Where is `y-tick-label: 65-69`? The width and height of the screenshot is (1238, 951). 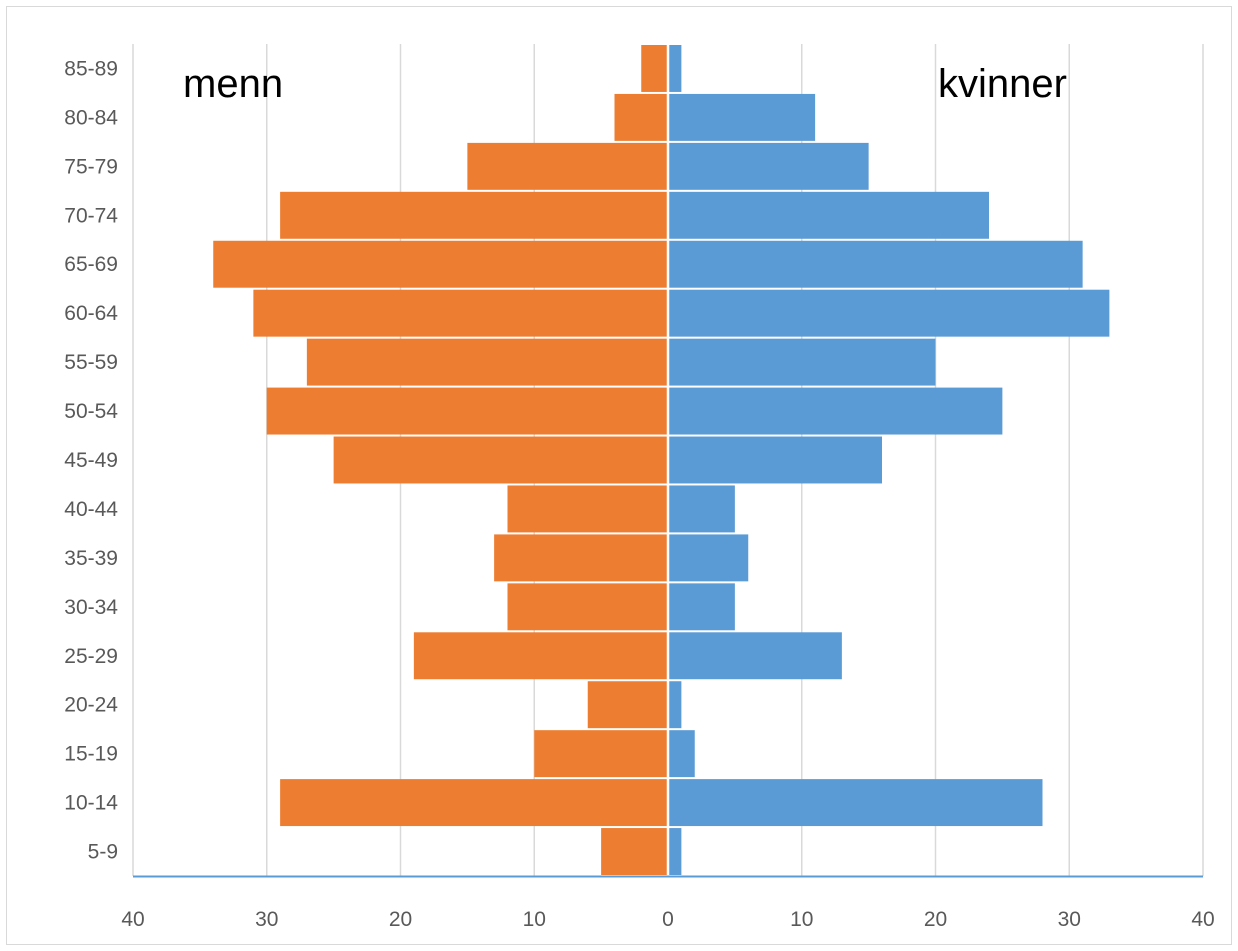
y-tick-label: 65-69 is located at coordinates (91, 264).